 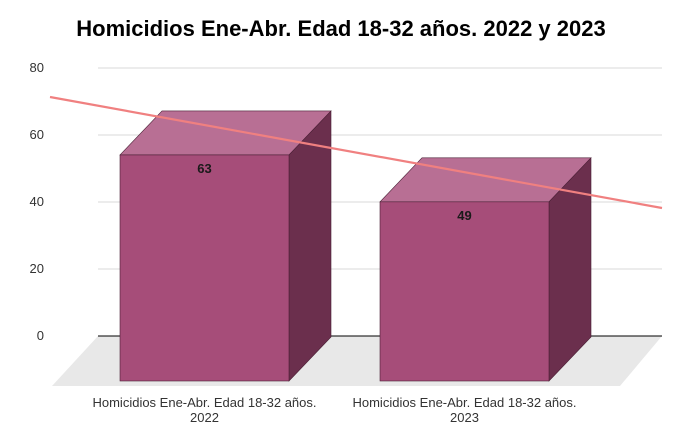 I want to click on bar-side-face, so click(x=310, y=246).